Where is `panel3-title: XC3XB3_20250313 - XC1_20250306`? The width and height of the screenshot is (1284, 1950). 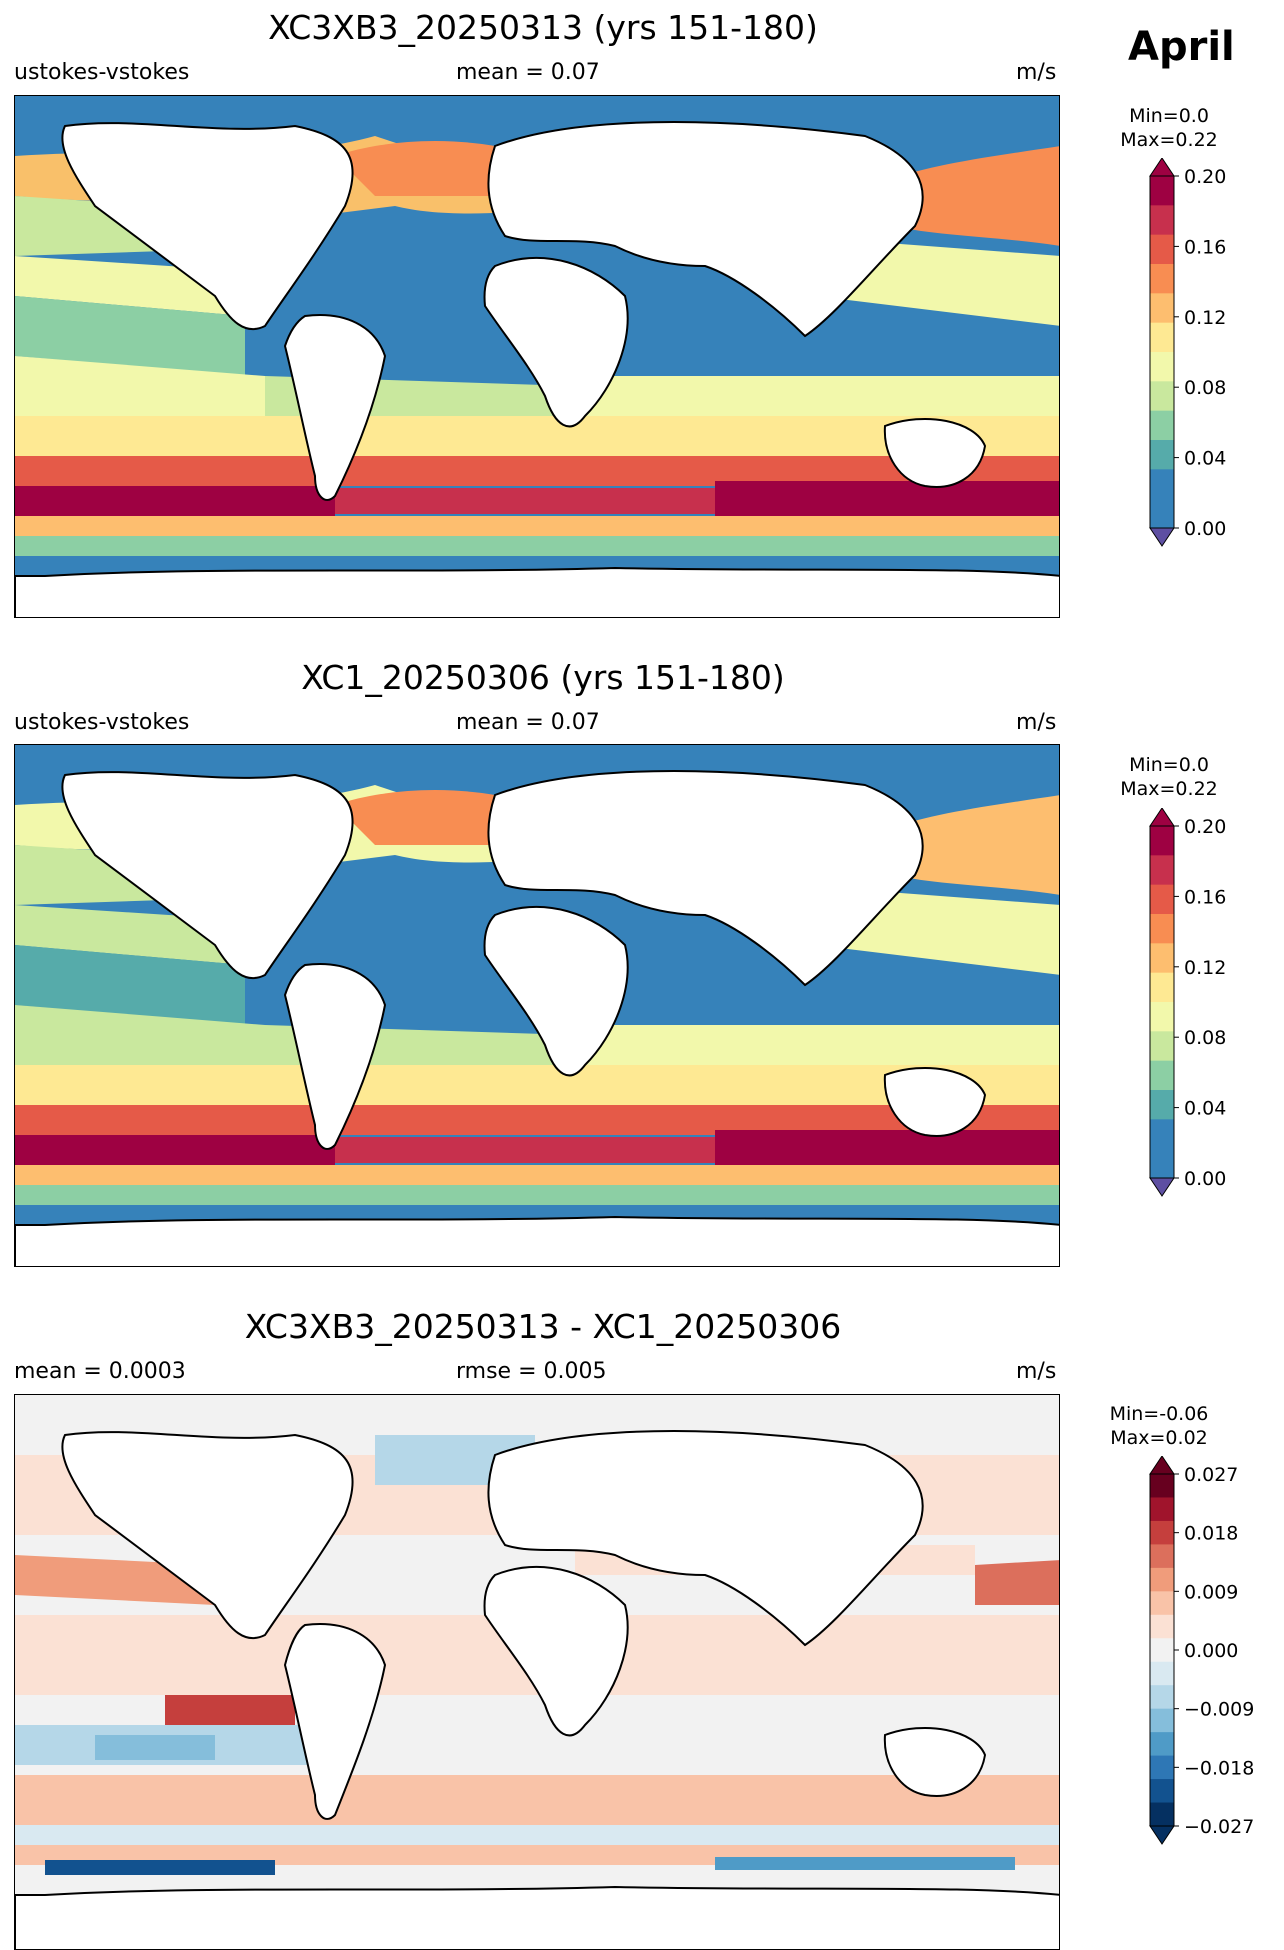 panel3-title: XC3XB3_20250313 - XC1_20250306 is located at coordinates (543, 1326).